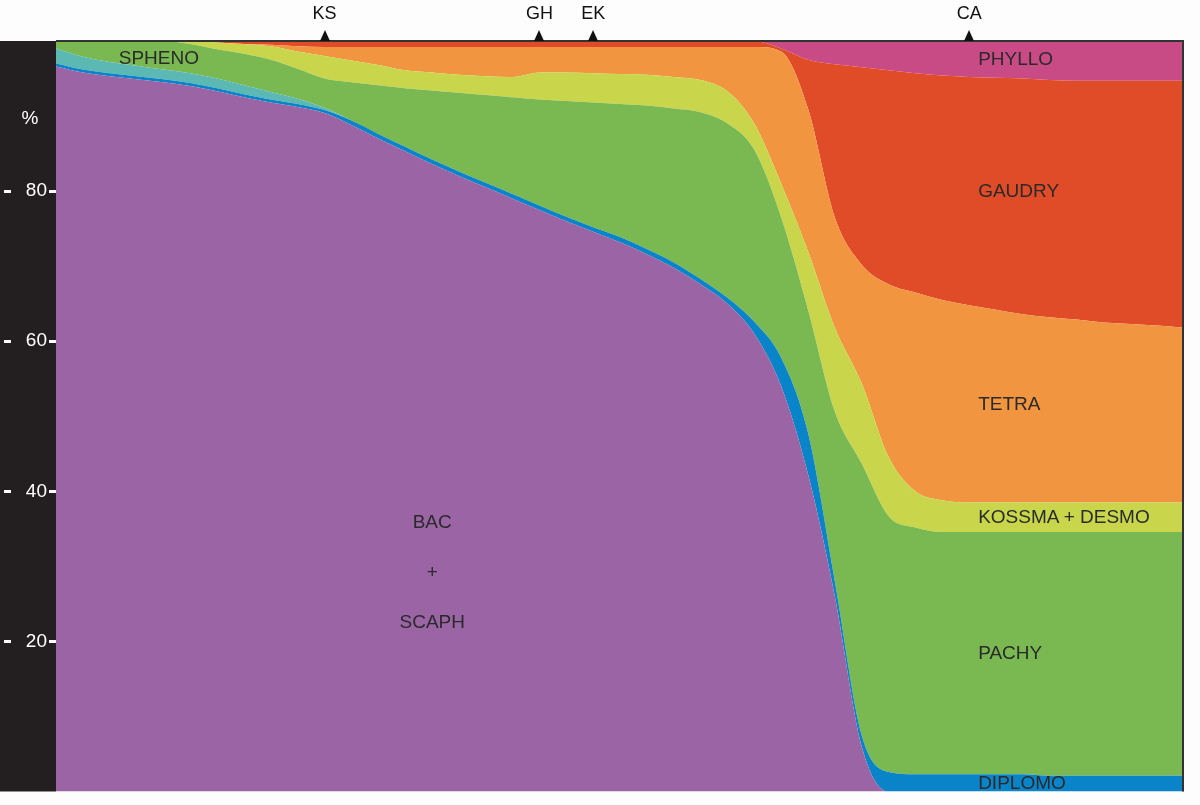 This screenshot has width=1200, height=805. What do you see at coordinates (593, 13) in the screenshot?
I see `x-tick-label: EK` at bounding box center [593, 13].